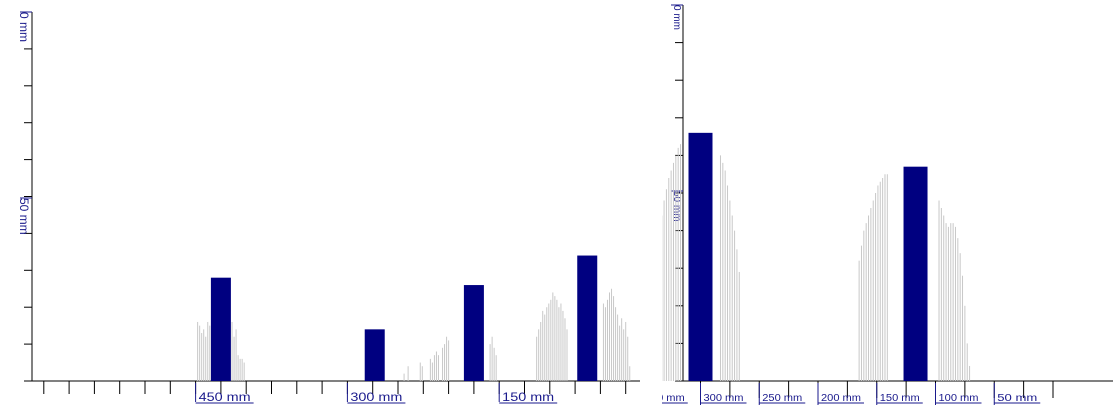 Image resolution: width=1113 pixels, height=405 pixels. Describe the element at coordinates (841, 398) in the screenshot. I see `x-tick-label: 200 mm` at that location.